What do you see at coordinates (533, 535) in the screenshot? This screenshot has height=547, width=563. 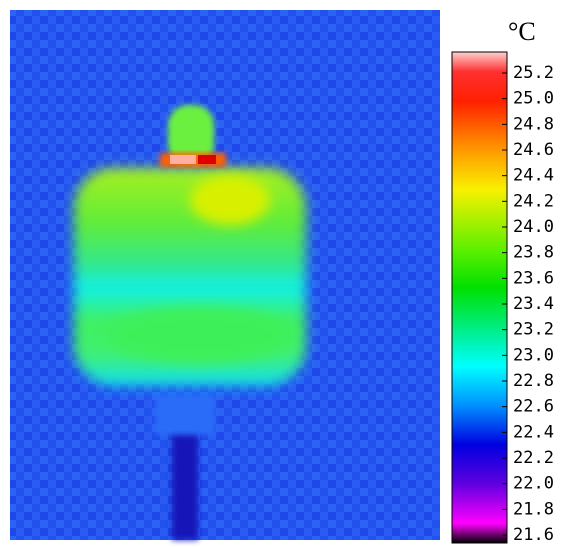 I see `tick-label: 21.6` at bounding box center [533, 535].